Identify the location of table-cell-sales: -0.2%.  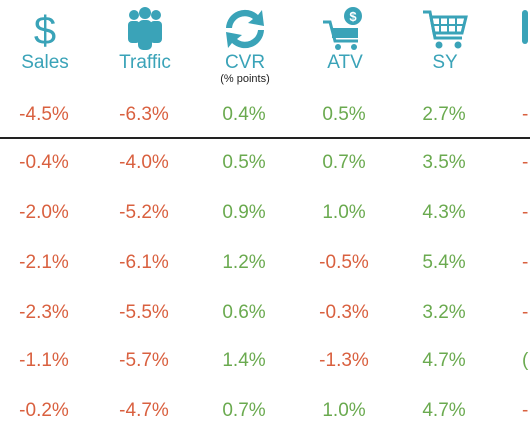
(44, 410).